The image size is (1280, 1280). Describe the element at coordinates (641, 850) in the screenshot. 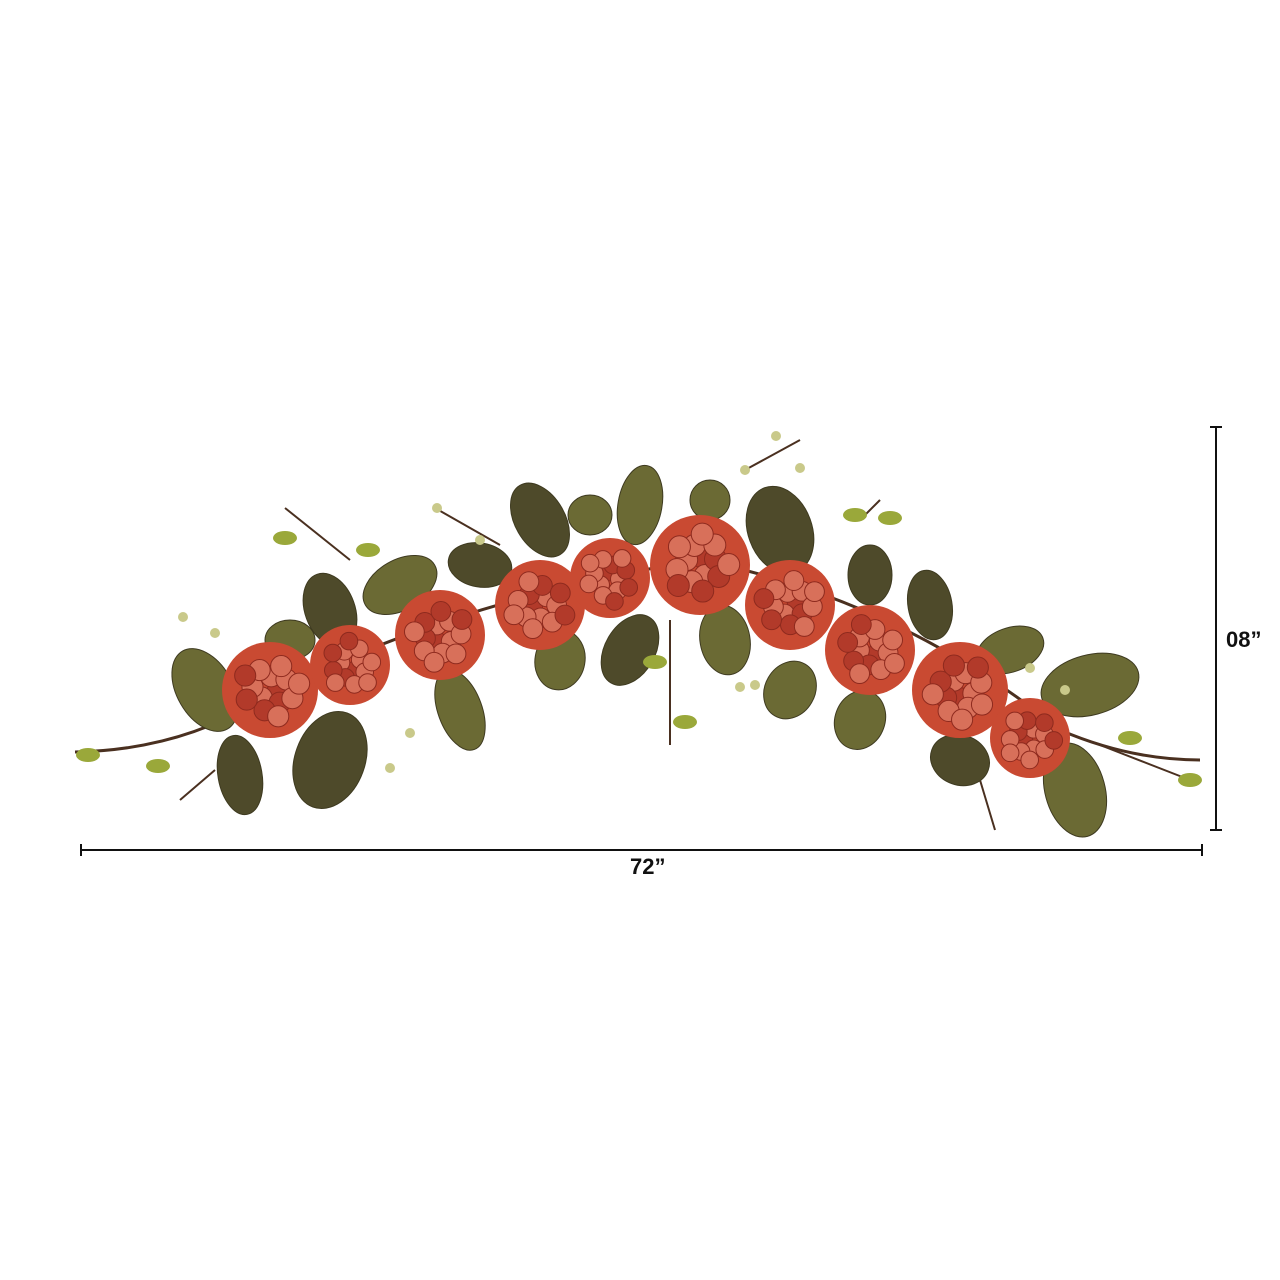

I see `width-dimension-line` at that location.